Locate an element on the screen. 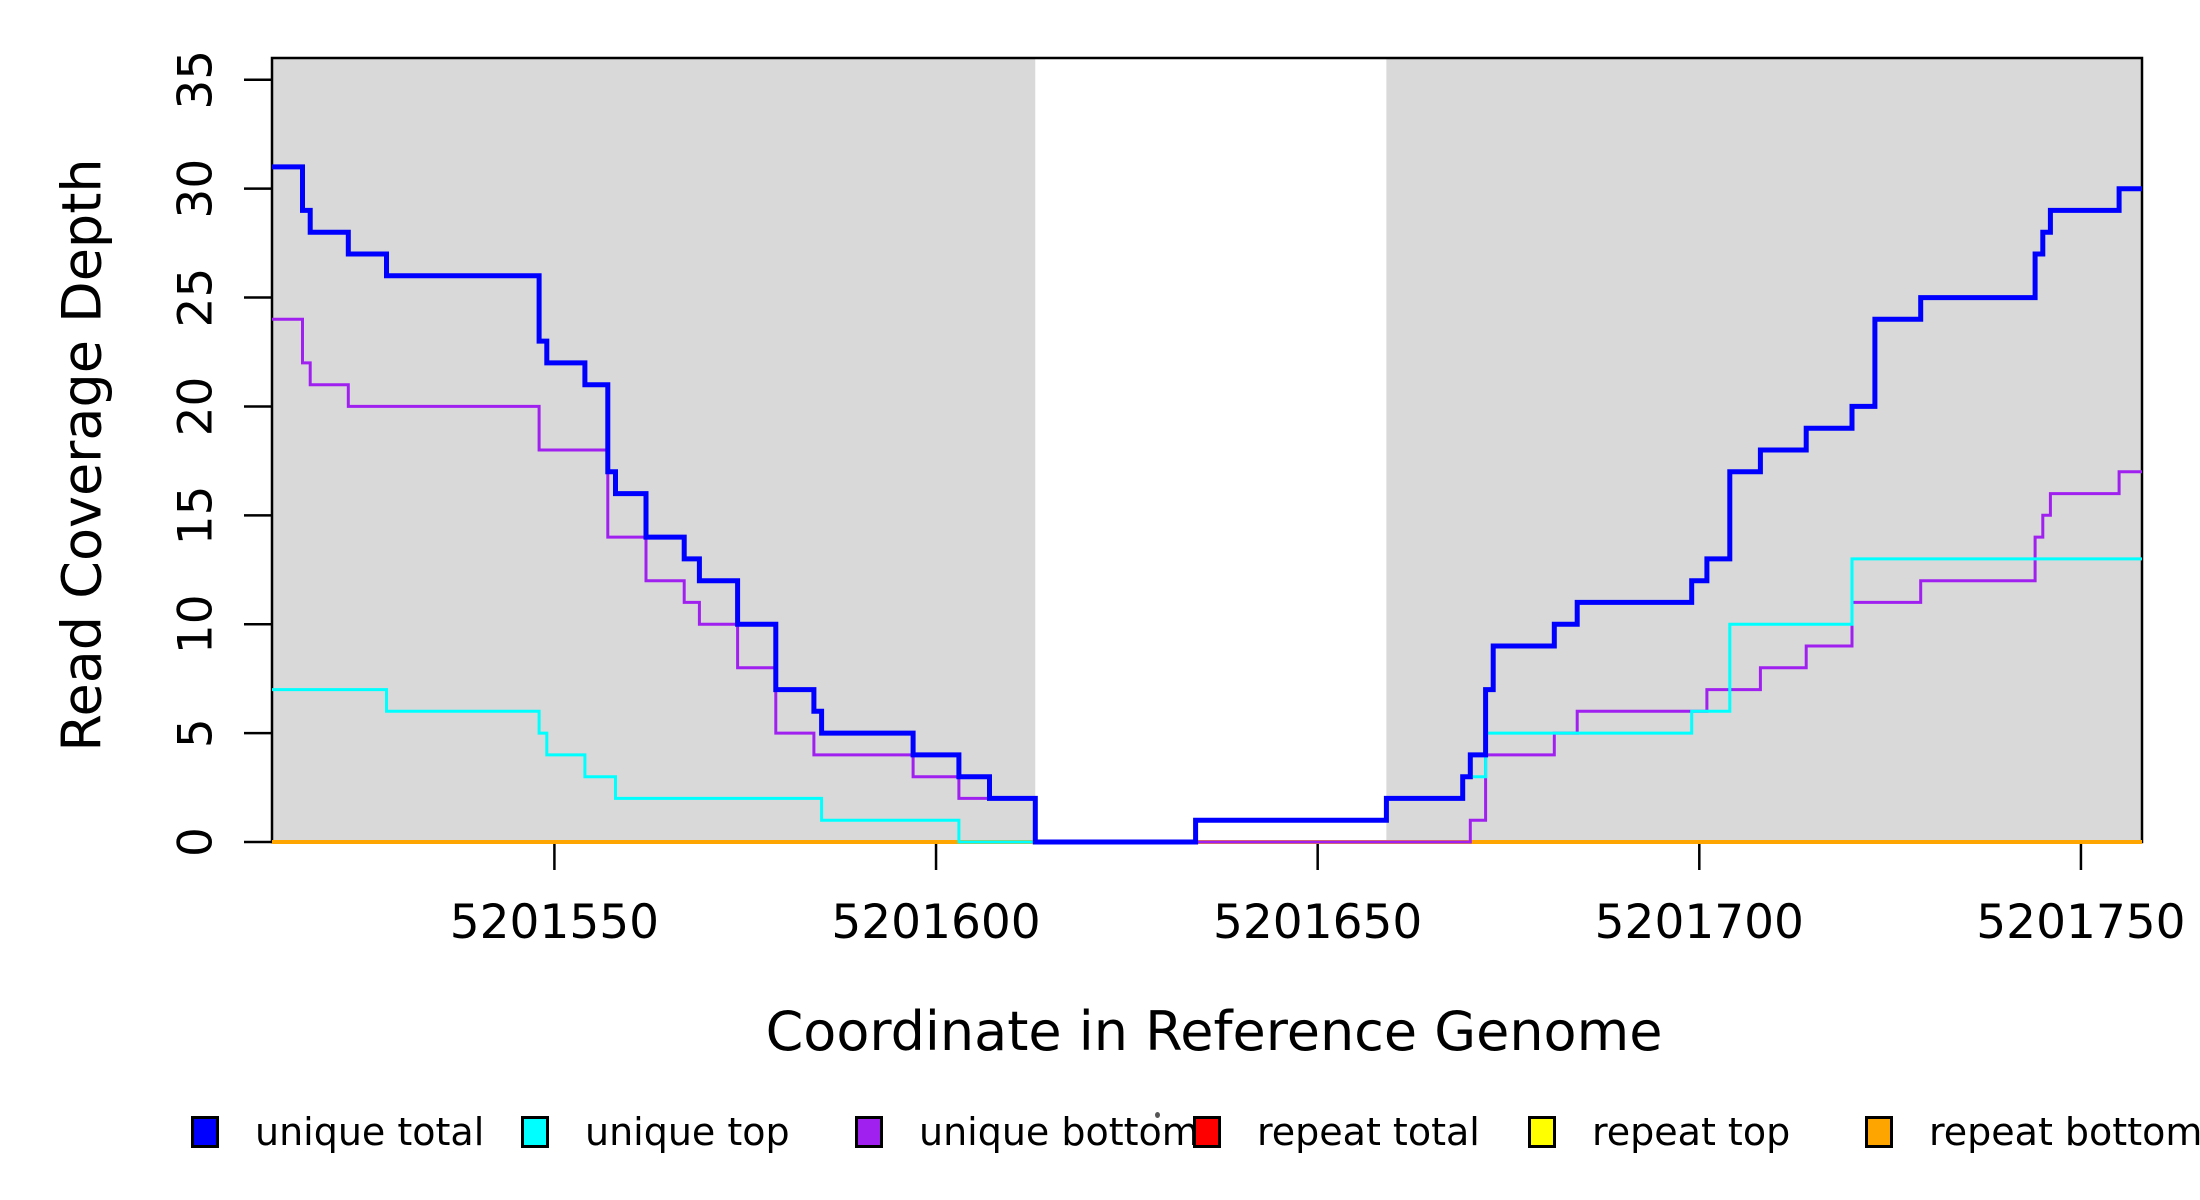 The width and height of the screenshot is (2200, 1200). legend-item-unique-bottom: unique bottom is located at coordinates (1027, 1132).